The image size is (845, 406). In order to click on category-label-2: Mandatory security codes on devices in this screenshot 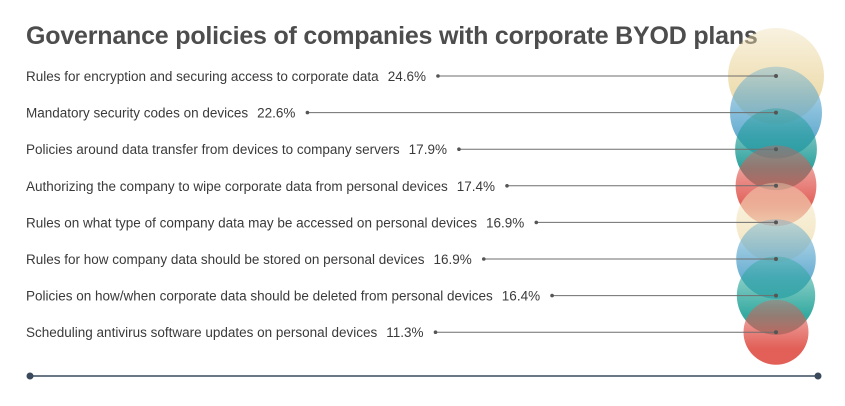, I will do `click(137, 113)`.